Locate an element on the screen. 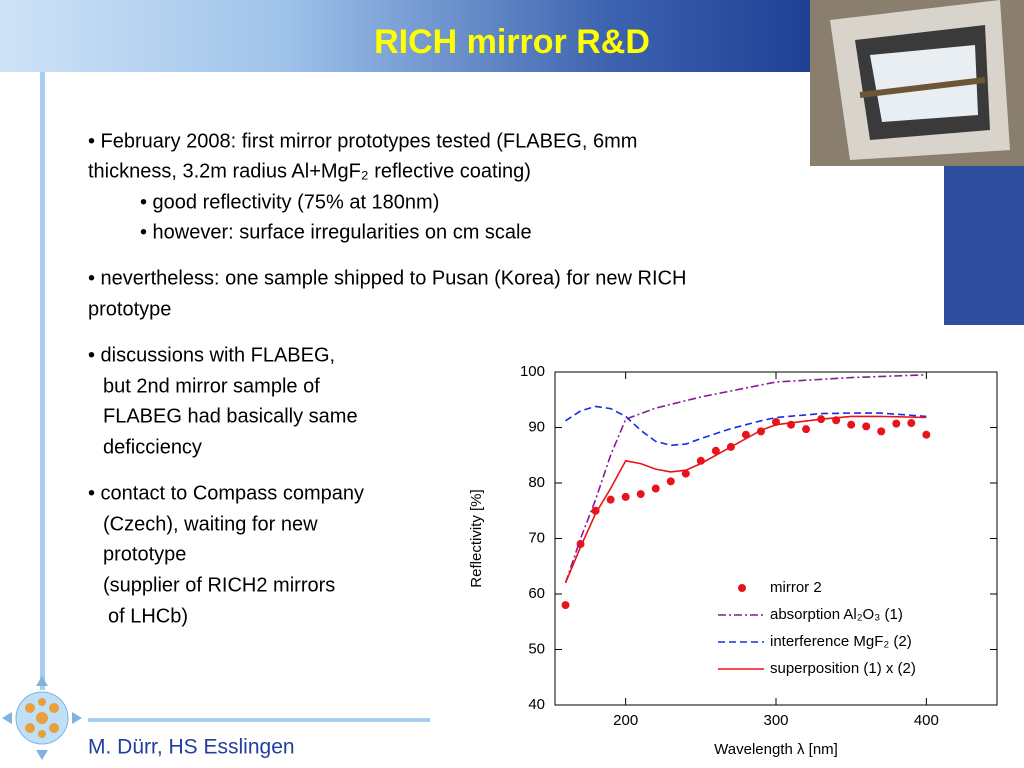  photo is located at coordinates (917, 83).